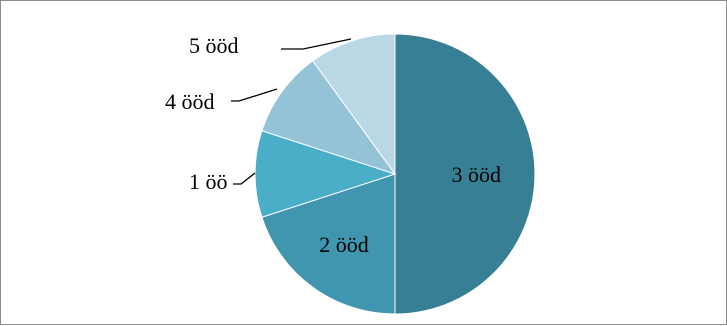 The height and width of the screenshot is (326, 727). Describe the element at coordinates (344, 244) in the screenshot. I see `slice-label-2: 2 ööd` at that location.